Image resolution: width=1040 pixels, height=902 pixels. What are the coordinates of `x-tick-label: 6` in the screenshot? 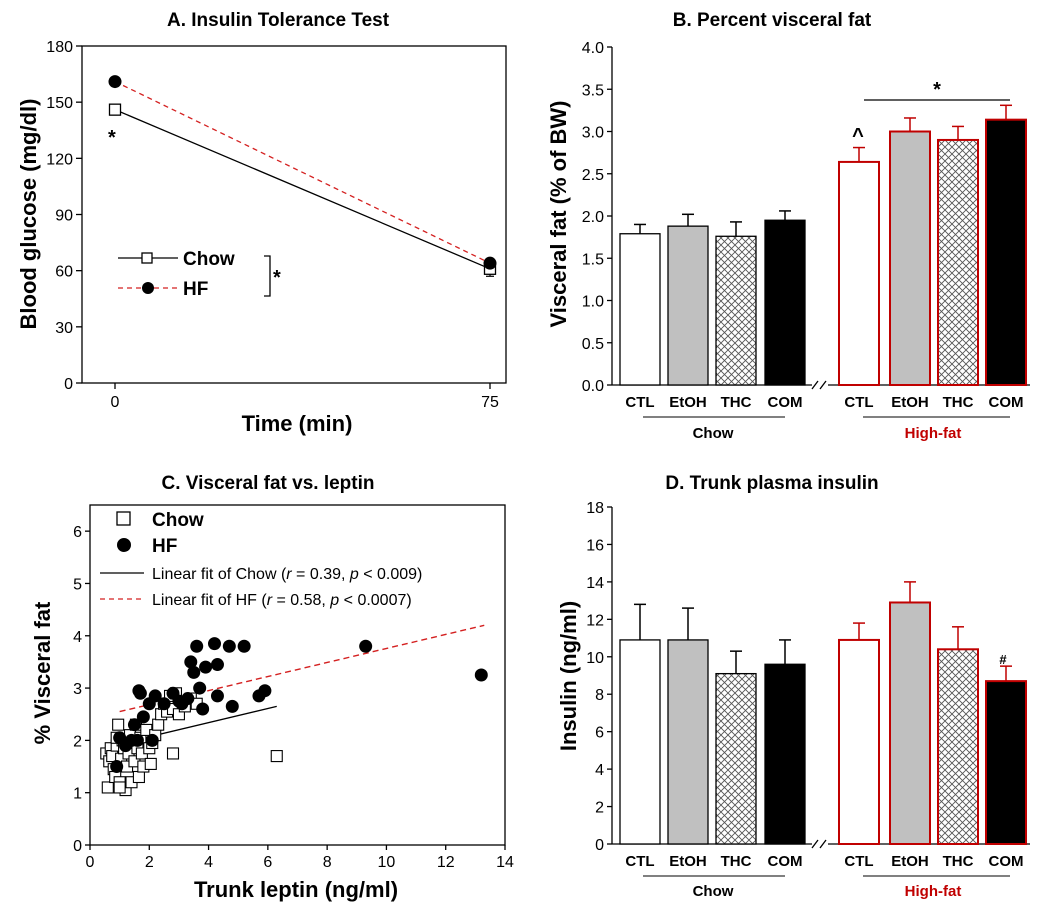 It's located at (267, 862).